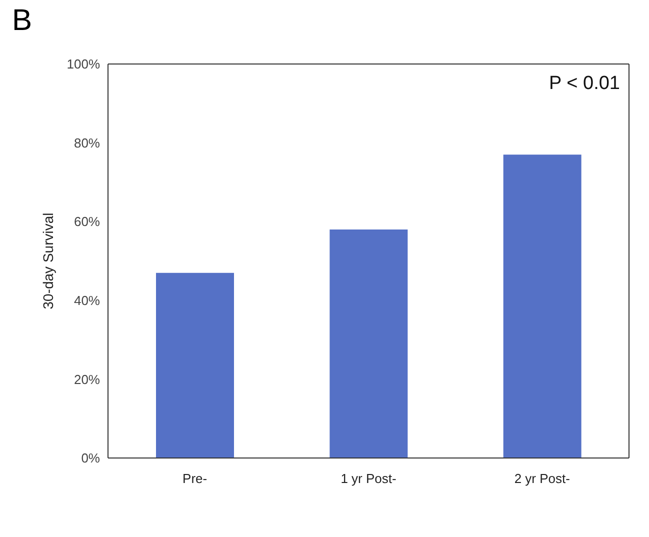  I want to click on y-tick-label: 100%, so click(83, 64).